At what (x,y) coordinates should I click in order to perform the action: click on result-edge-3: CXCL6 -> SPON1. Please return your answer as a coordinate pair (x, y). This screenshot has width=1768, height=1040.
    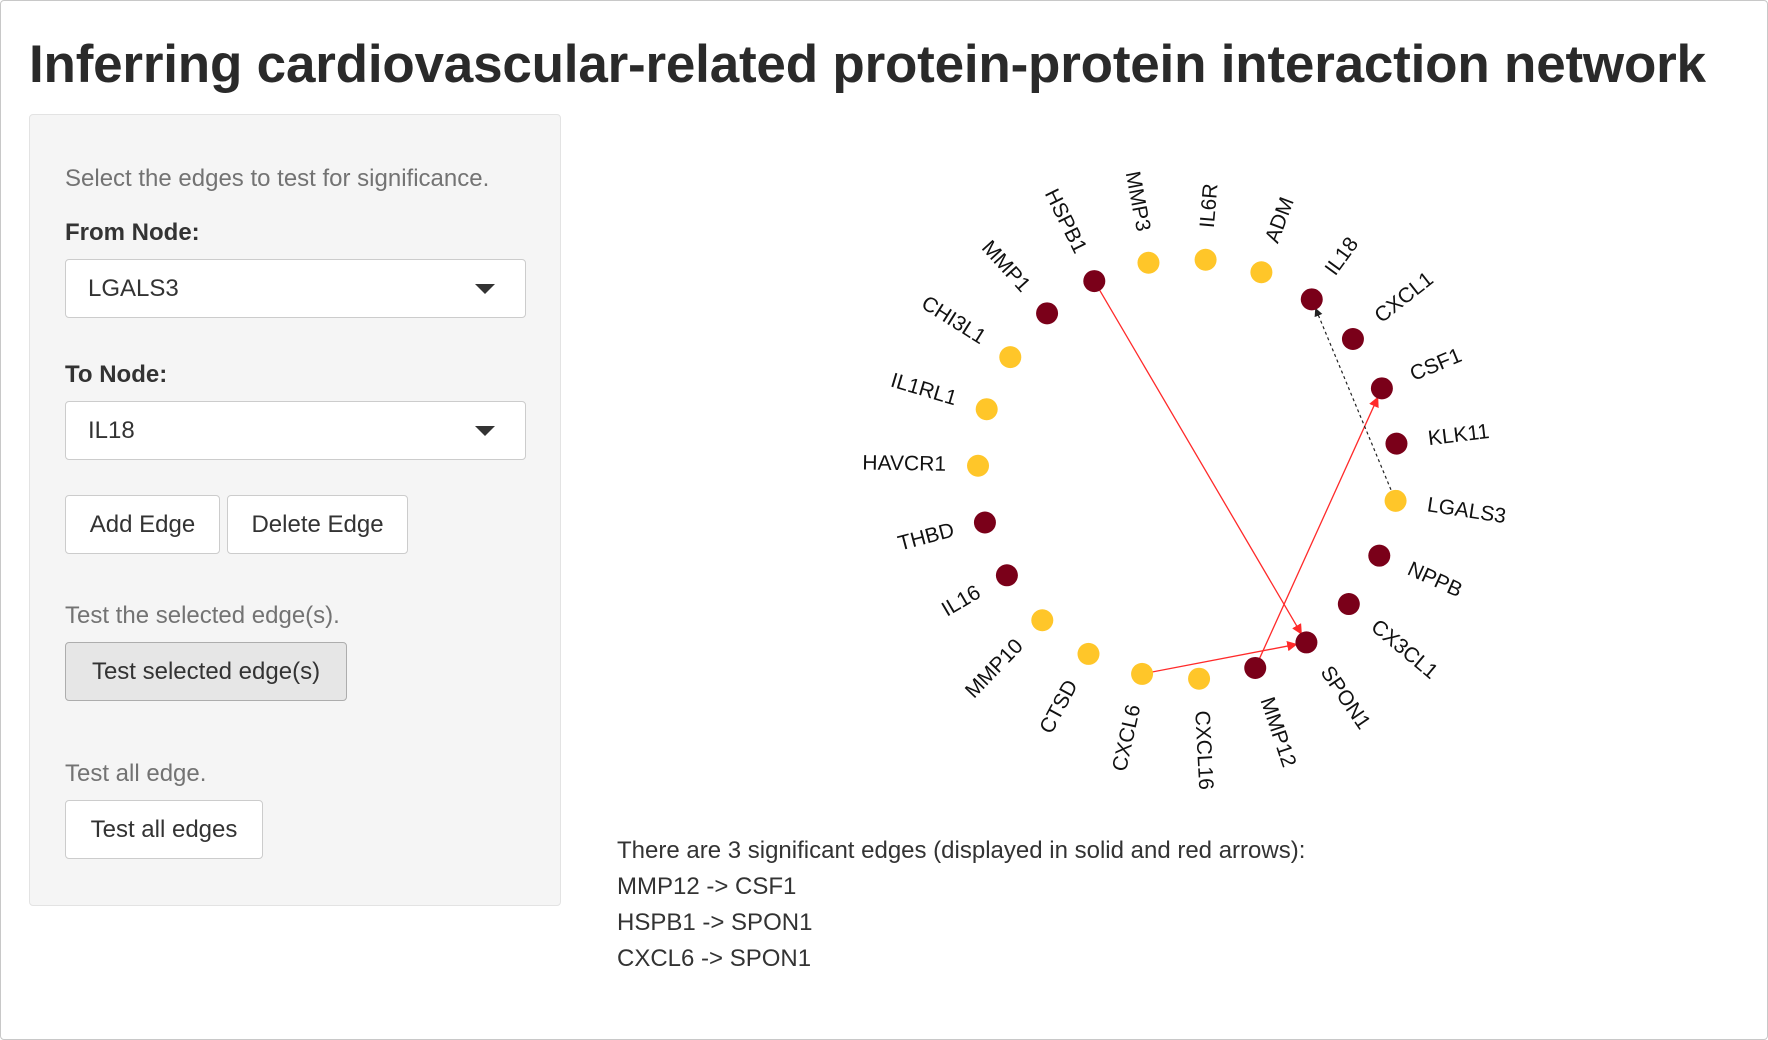
    Looking at the image, I should click on (714, 958).